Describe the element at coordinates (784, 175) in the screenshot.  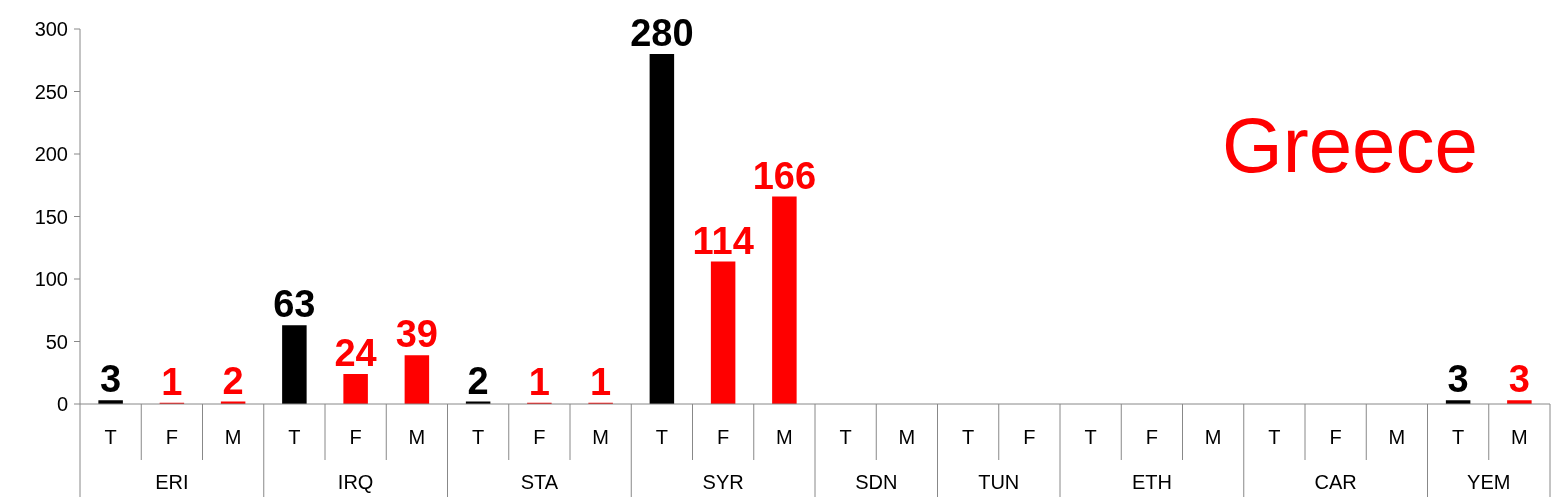
I see `data-label: 166` at that location.